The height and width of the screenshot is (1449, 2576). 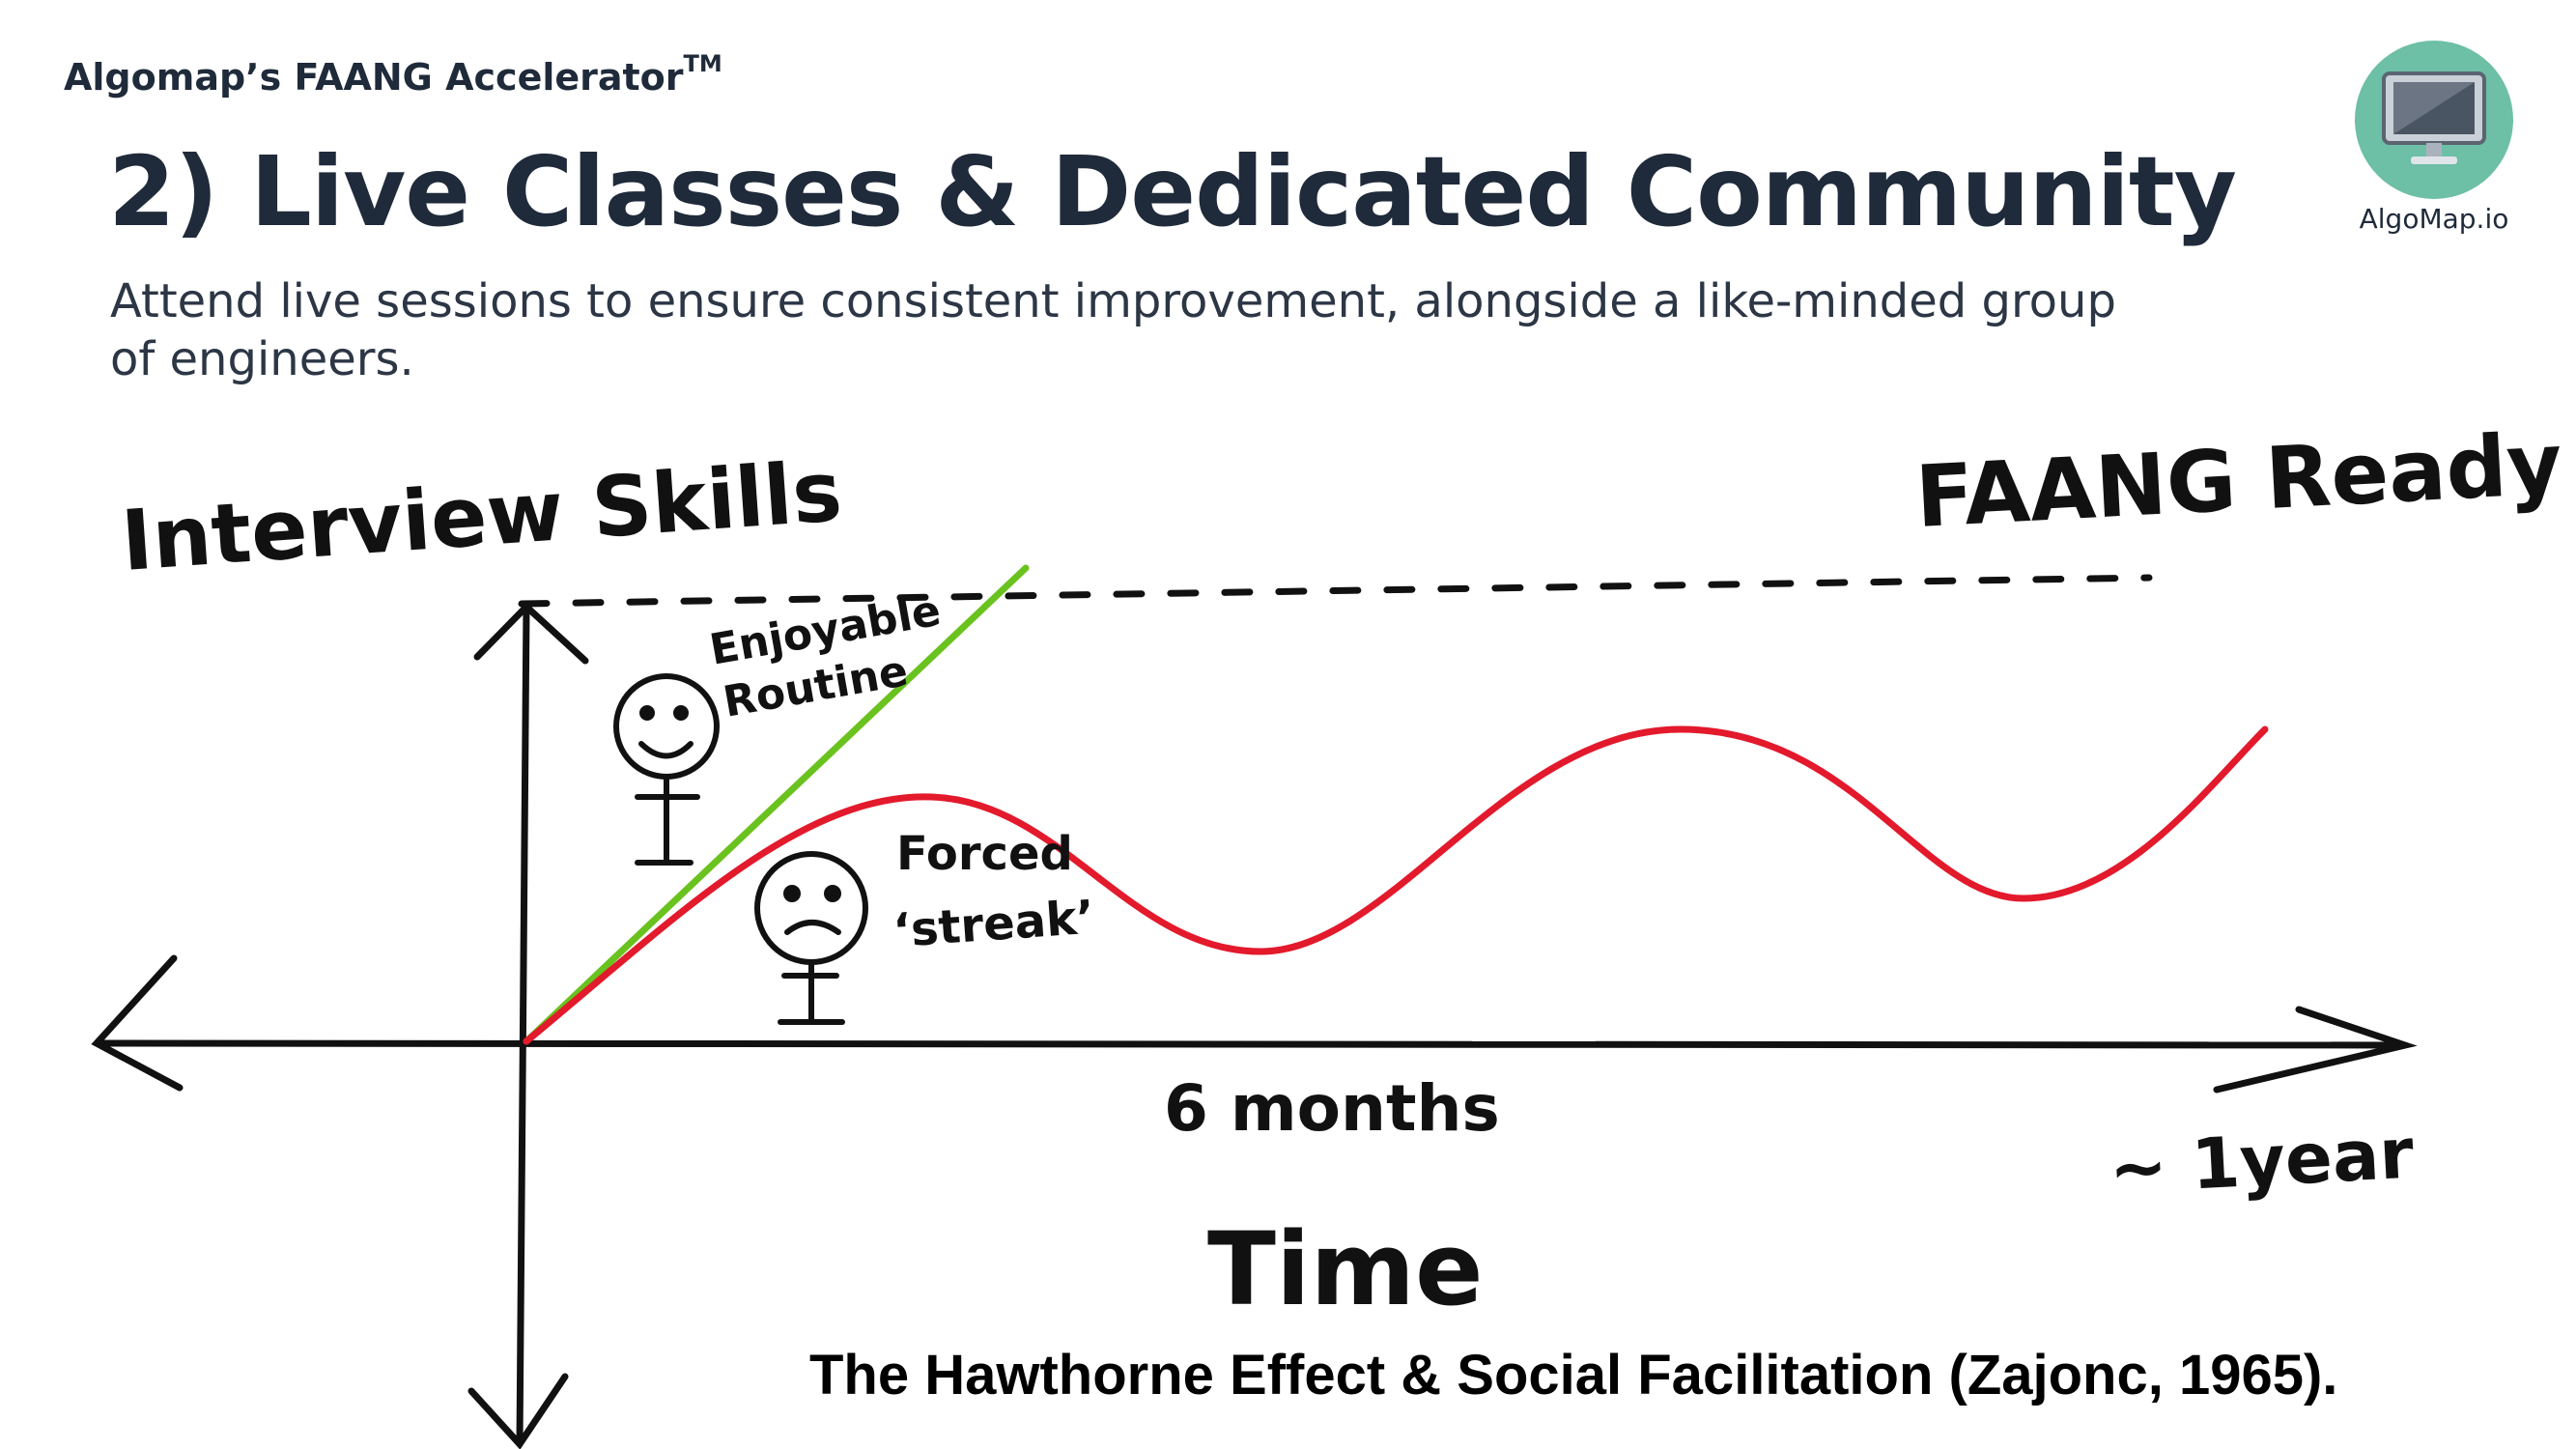 What do you see at coordinates (776, 804) in the screenshot?
I see `enjoyable-routine-line` at bounding box center [776, 804].